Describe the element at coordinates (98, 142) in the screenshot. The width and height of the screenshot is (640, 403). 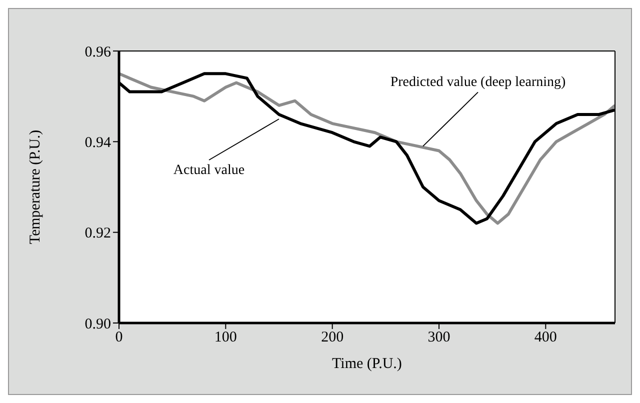
I see `y-tick-label: 0.94` at that location.